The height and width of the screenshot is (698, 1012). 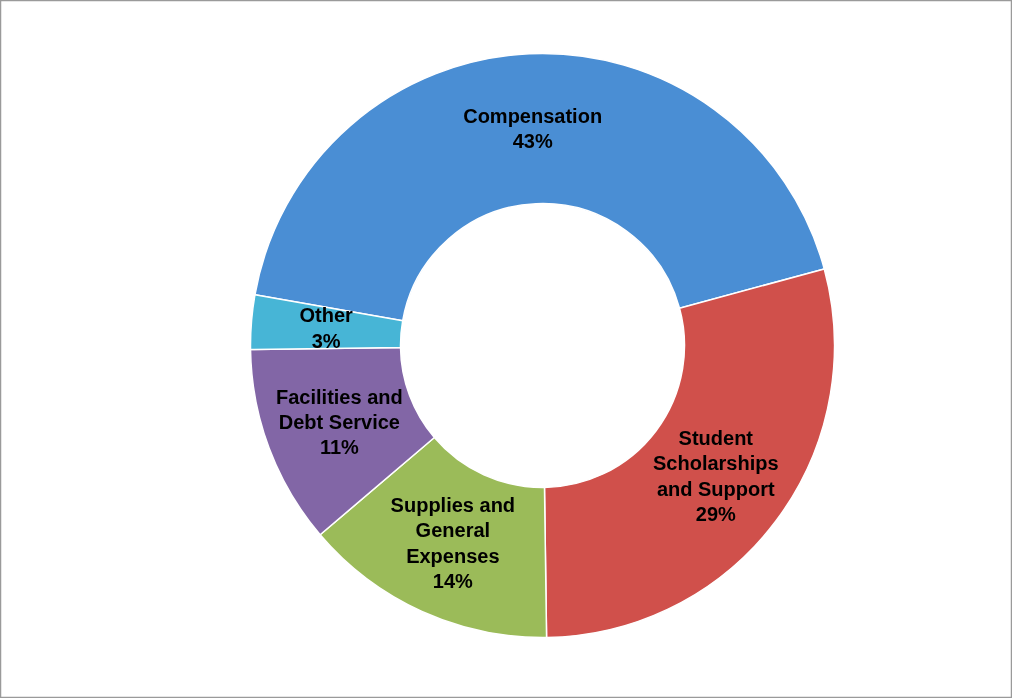 I want to click on slice-label: Supplies and General Expenses, so click(x=453, y=530).